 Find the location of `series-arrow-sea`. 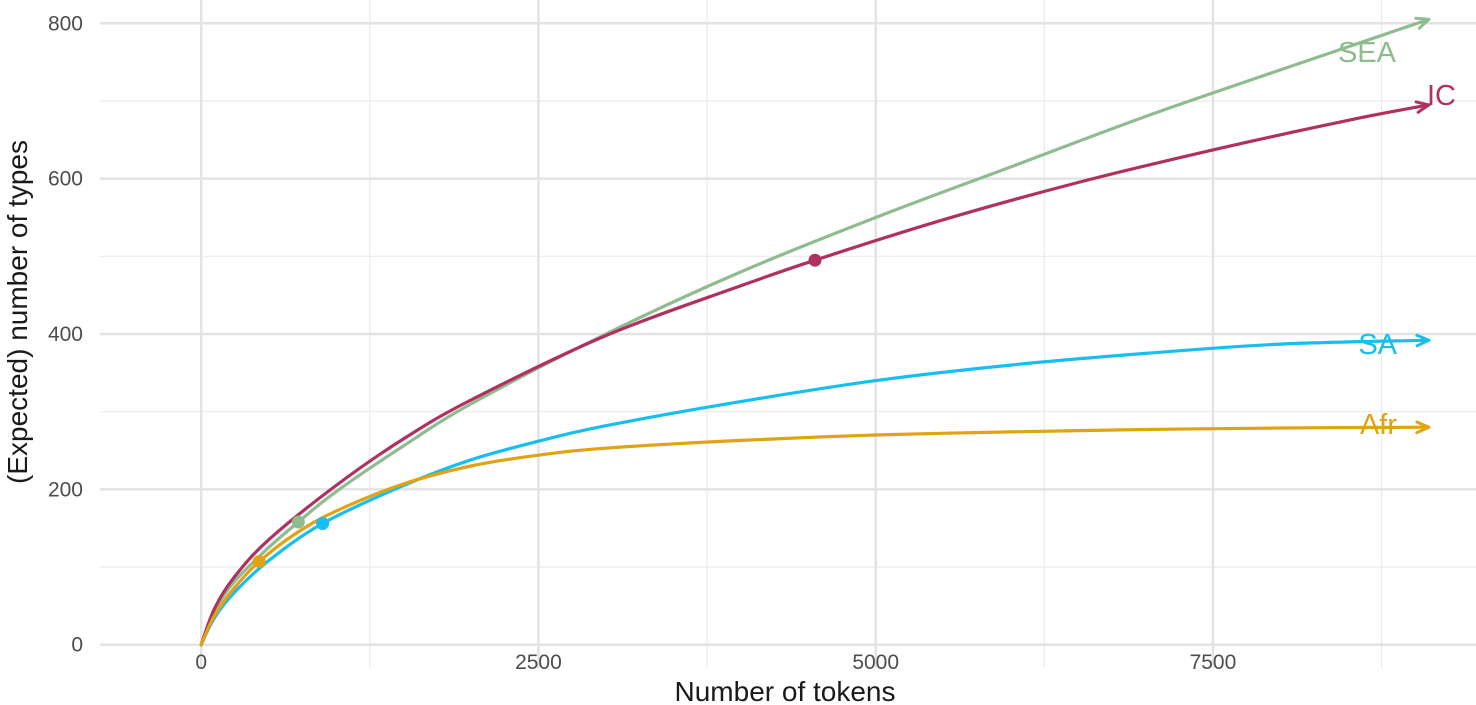

series-arrow-sea is located at coordinates (1422, 23).